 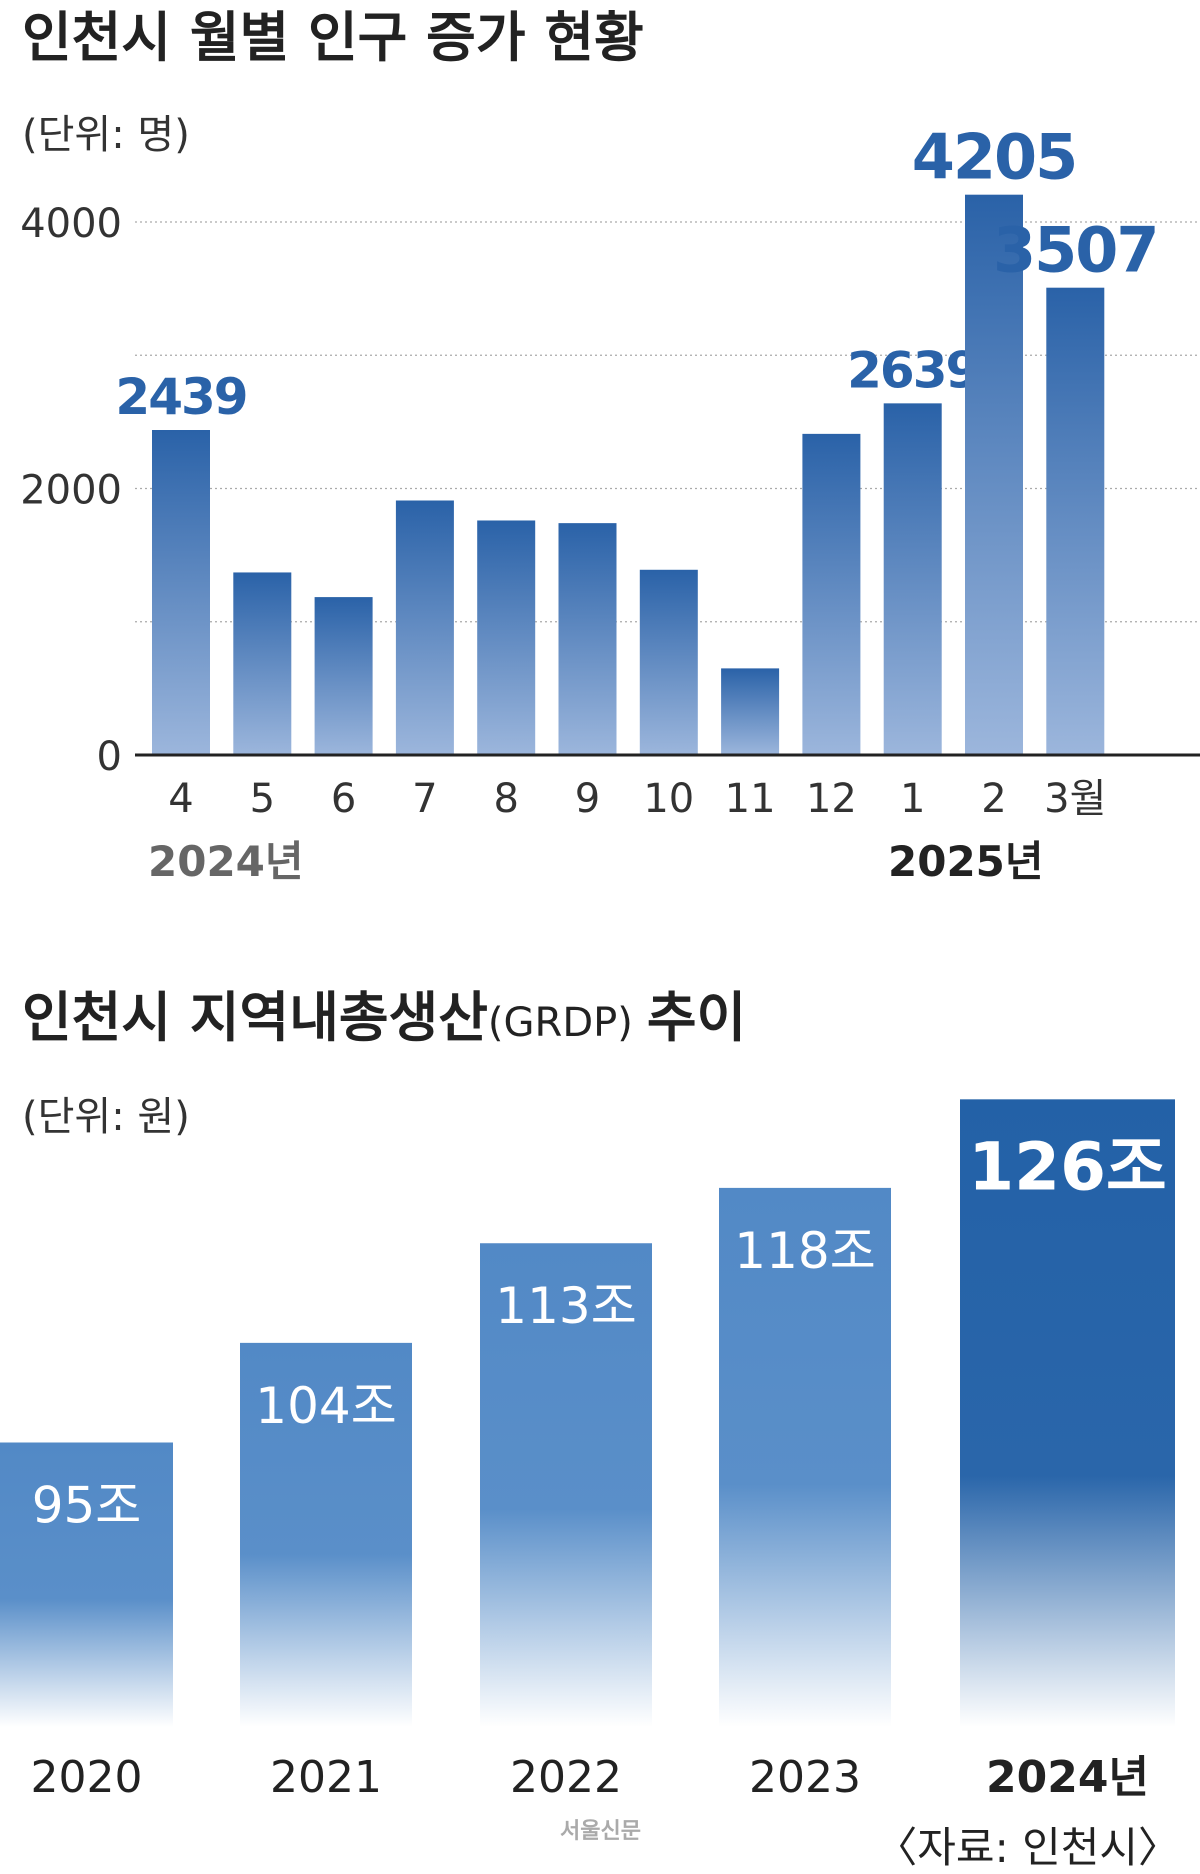 What do you see at coordinates (71, 491) in the screenshot?
I see `y-tick-label: 2000` at bounding box center [71, 491].